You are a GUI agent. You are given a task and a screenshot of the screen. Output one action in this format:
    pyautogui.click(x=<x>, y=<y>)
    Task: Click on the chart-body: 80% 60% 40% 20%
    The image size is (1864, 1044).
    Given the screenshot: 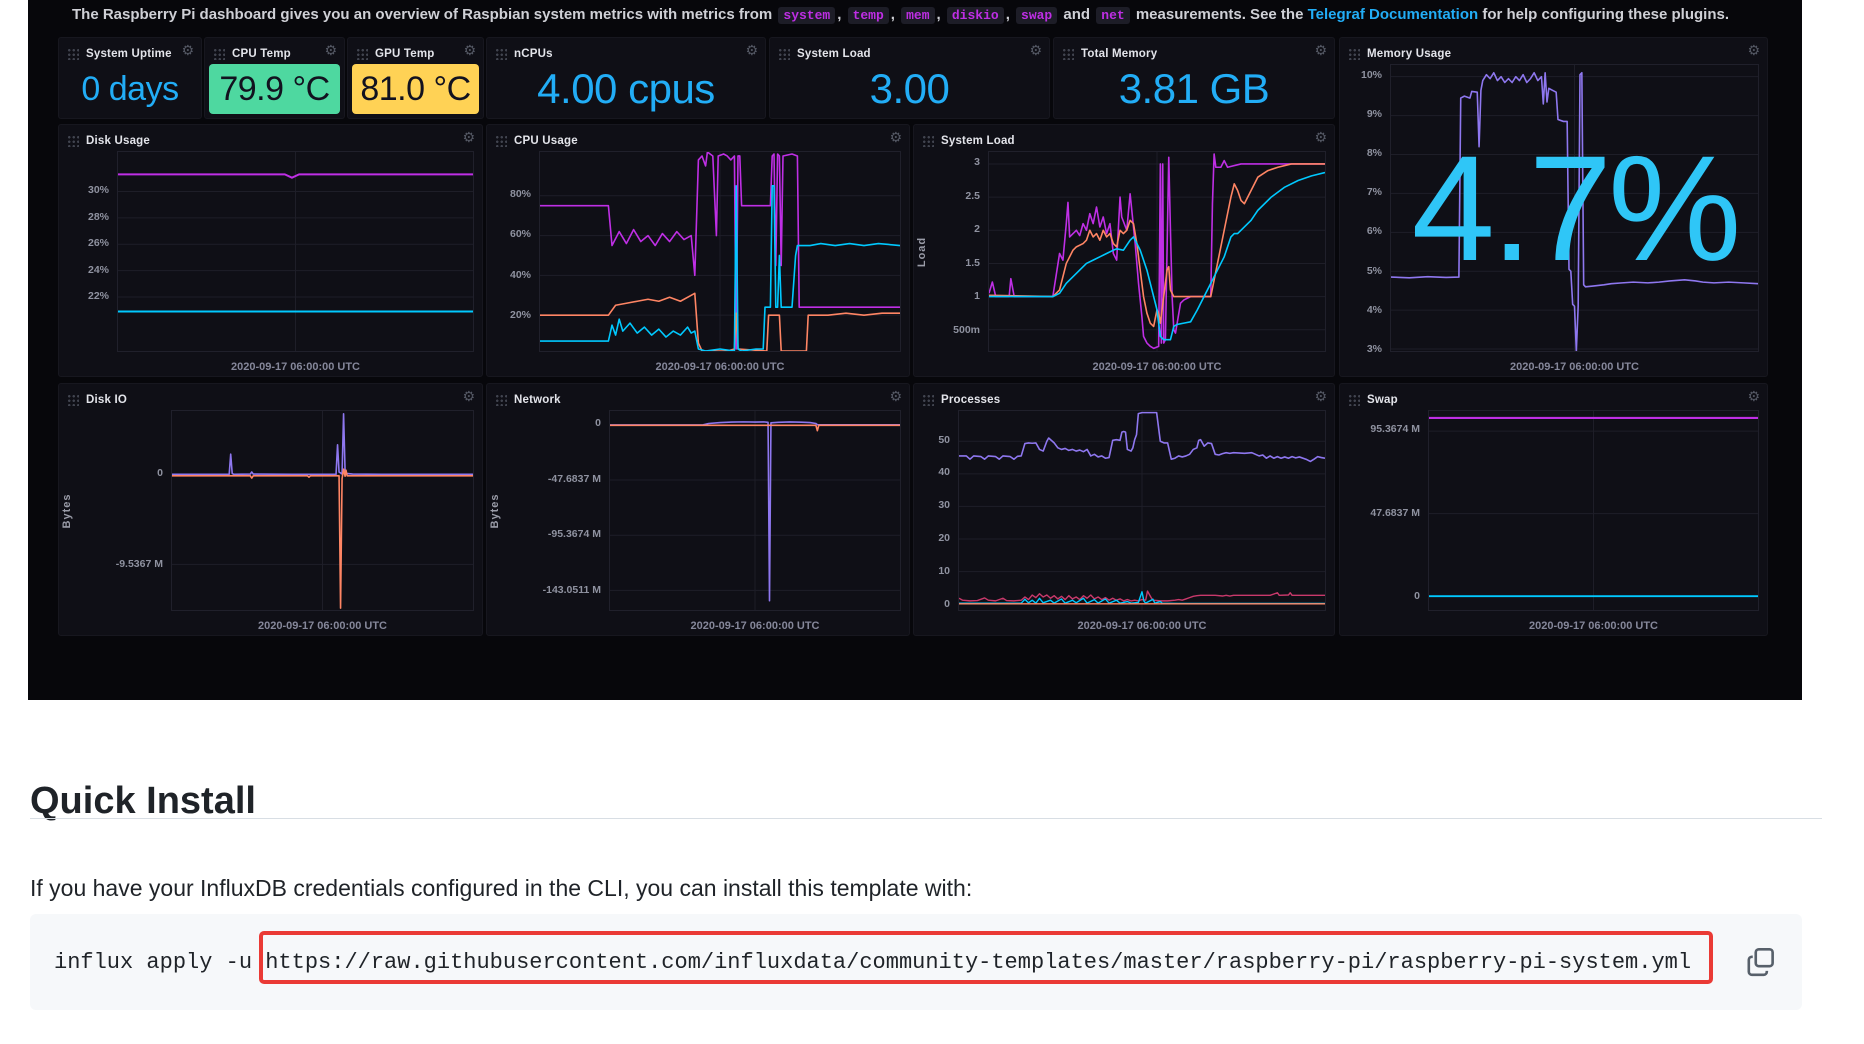 What is the action you would take?
    pyautogui.click(x=694, y=251)
    